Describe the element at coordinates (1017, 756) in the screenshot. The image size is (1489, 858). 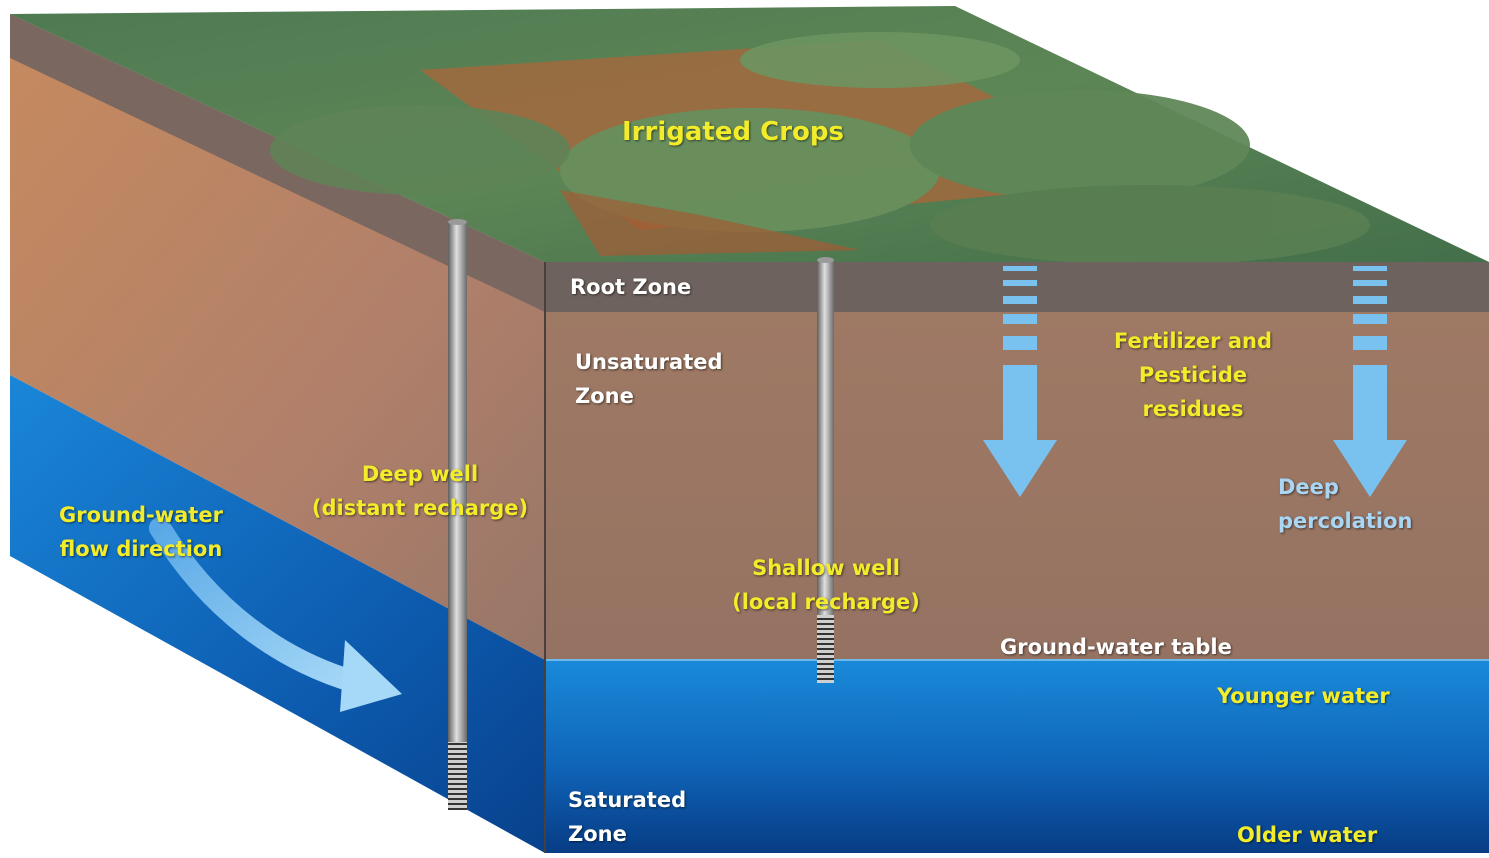
I see `front-face-water` at that location.